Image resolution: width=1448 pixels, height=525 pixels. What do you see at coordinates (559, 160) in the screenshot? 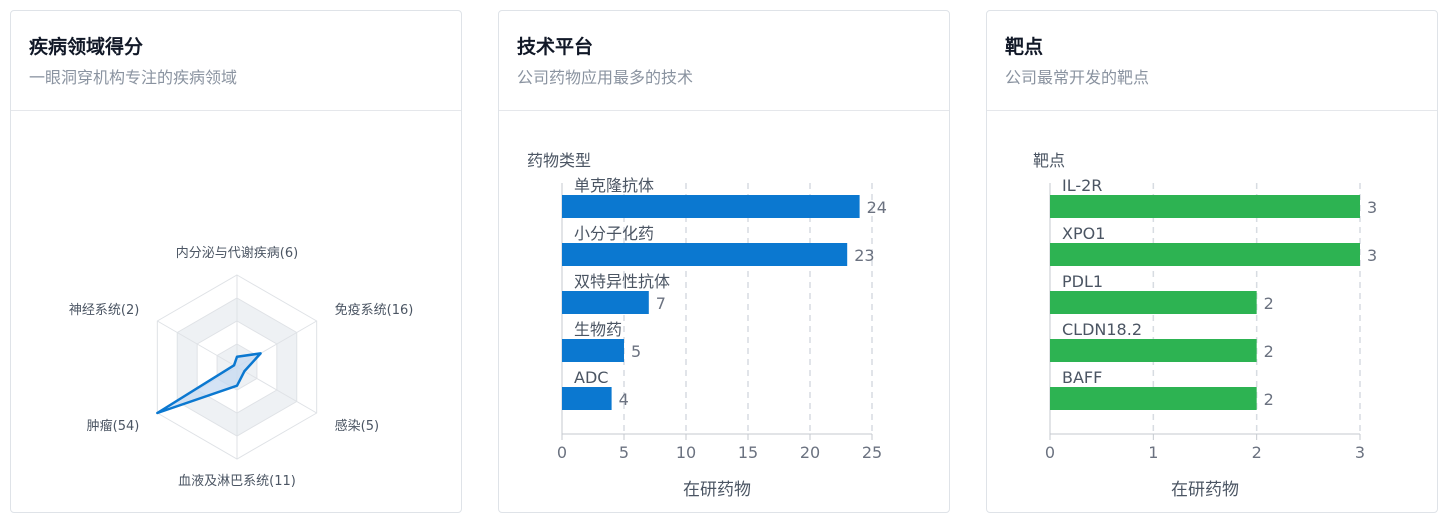
I see `chart-title: 药物类型` at bounding box center [559, 160].